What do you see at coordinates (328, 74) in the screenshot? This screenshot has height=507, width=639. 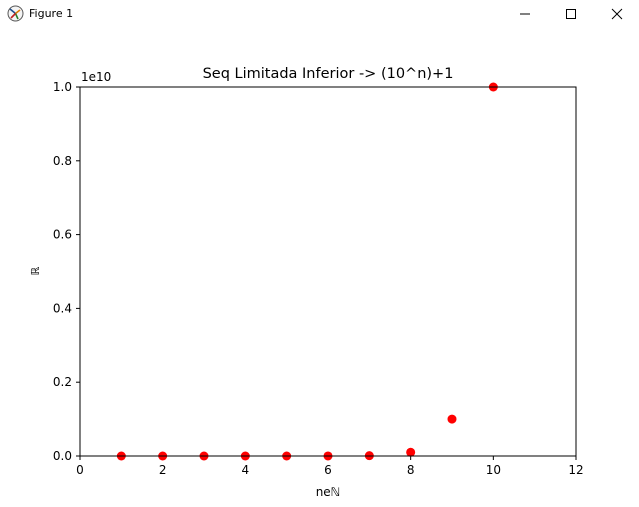 I see `chart-title: Seq Limitada Inferior -> (10^n)+1` at bounding box center [328, 74].